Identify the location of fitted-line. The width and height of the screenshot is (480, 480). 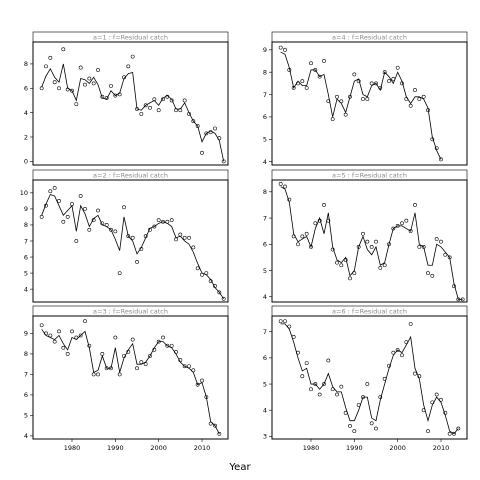
(130, 382).